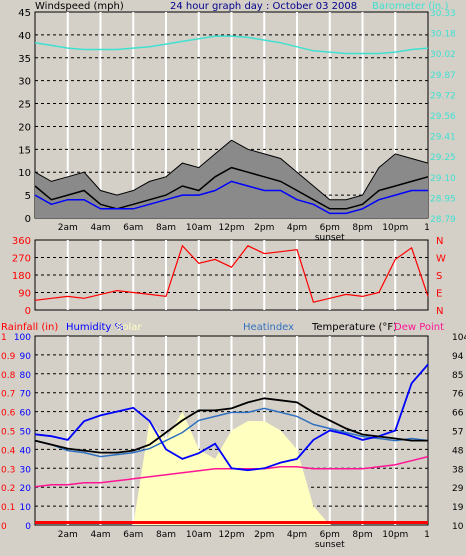  I want to click on wind-y-tick: 20, so click(24, 127).